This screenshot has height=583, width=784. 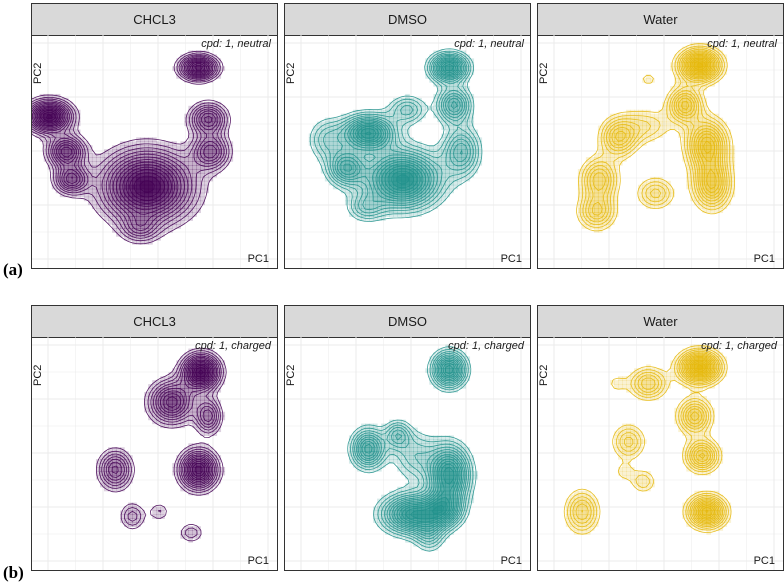 What do you see at coordinates (764, 259) in the screenshot?
I see `x-axis-label: PC1` at bounding box center [764, 259].